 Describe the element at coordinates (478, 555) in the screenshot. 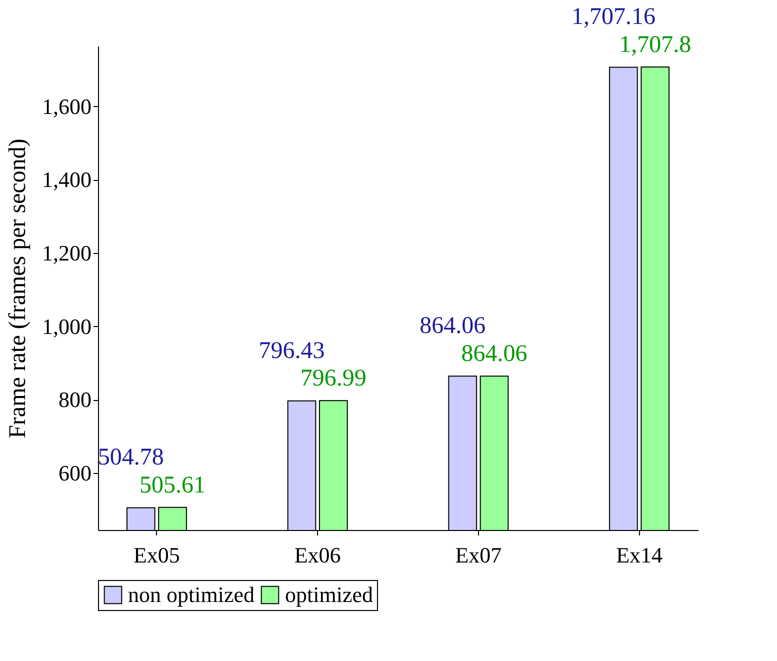

I see `x-tick-label: Ex07` at that location.